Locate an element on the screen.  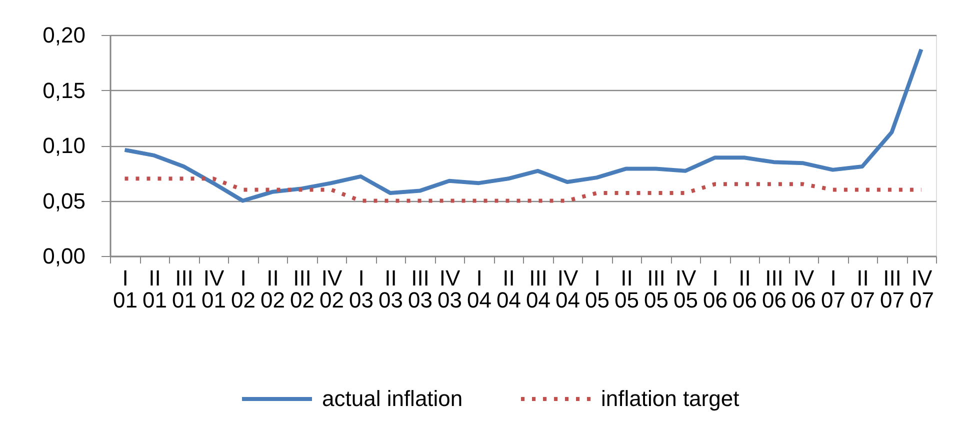
line-series is located at coordinates (523, 189).